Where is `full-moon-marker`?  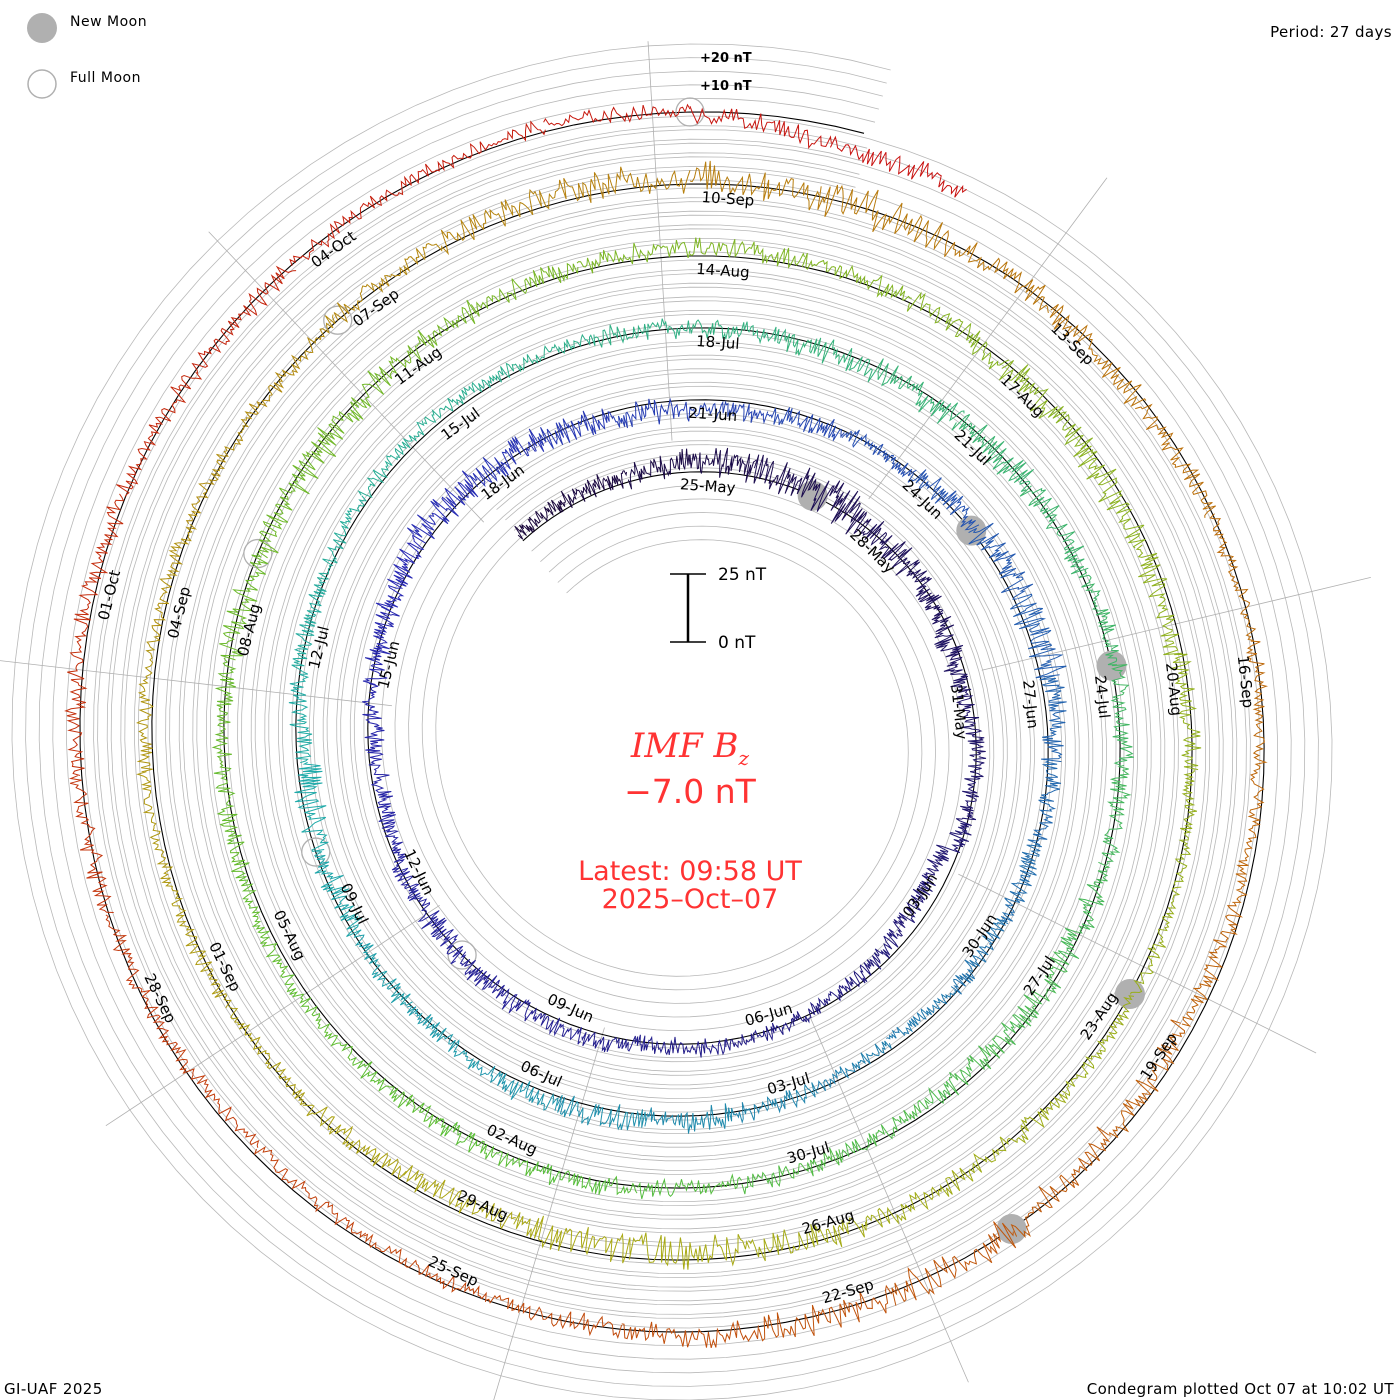
full-moon-marker is located at coordinates (258, 553).